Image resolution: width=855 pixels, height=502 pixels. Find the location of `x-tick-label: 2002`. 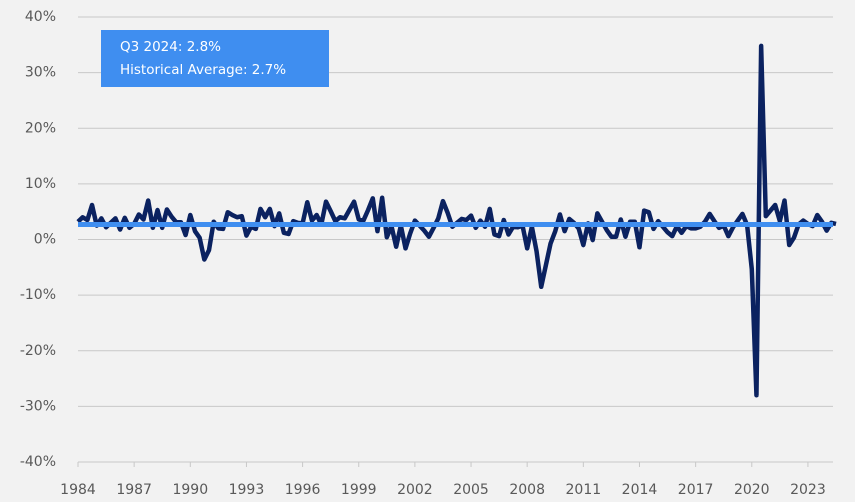

x-tick-label: 2002 is located at coordinates (415, 490).